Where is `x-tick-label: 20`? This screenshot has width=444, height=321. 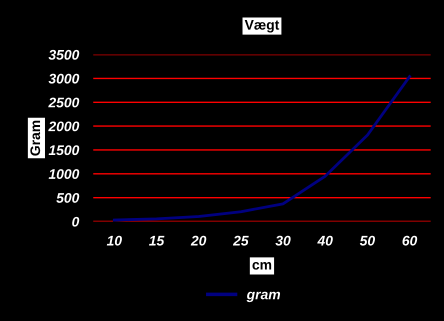
x-tick-label: 20 is located at coordinates (198, 241).